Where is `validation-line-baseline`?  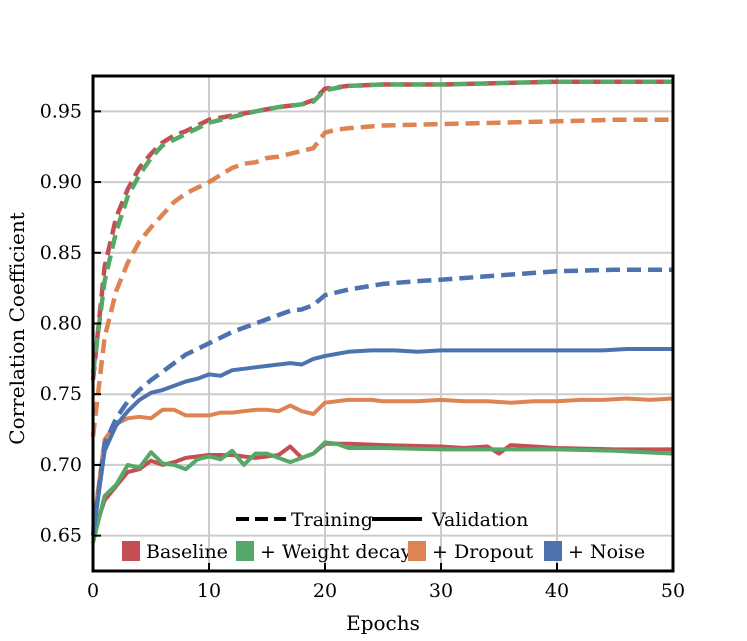
validation-line-baseline is located at coordinates (382, 489).